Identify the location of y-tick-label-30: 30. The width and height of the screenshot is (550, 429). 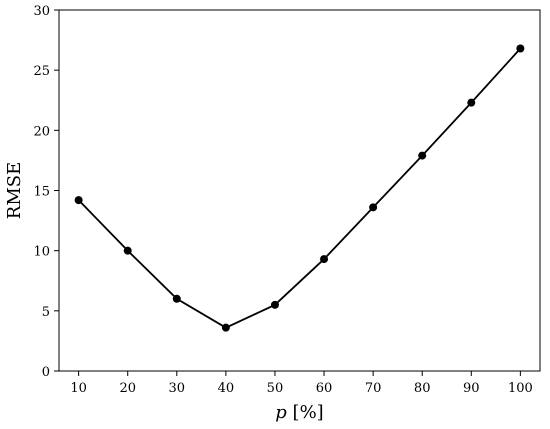
(41, 11).